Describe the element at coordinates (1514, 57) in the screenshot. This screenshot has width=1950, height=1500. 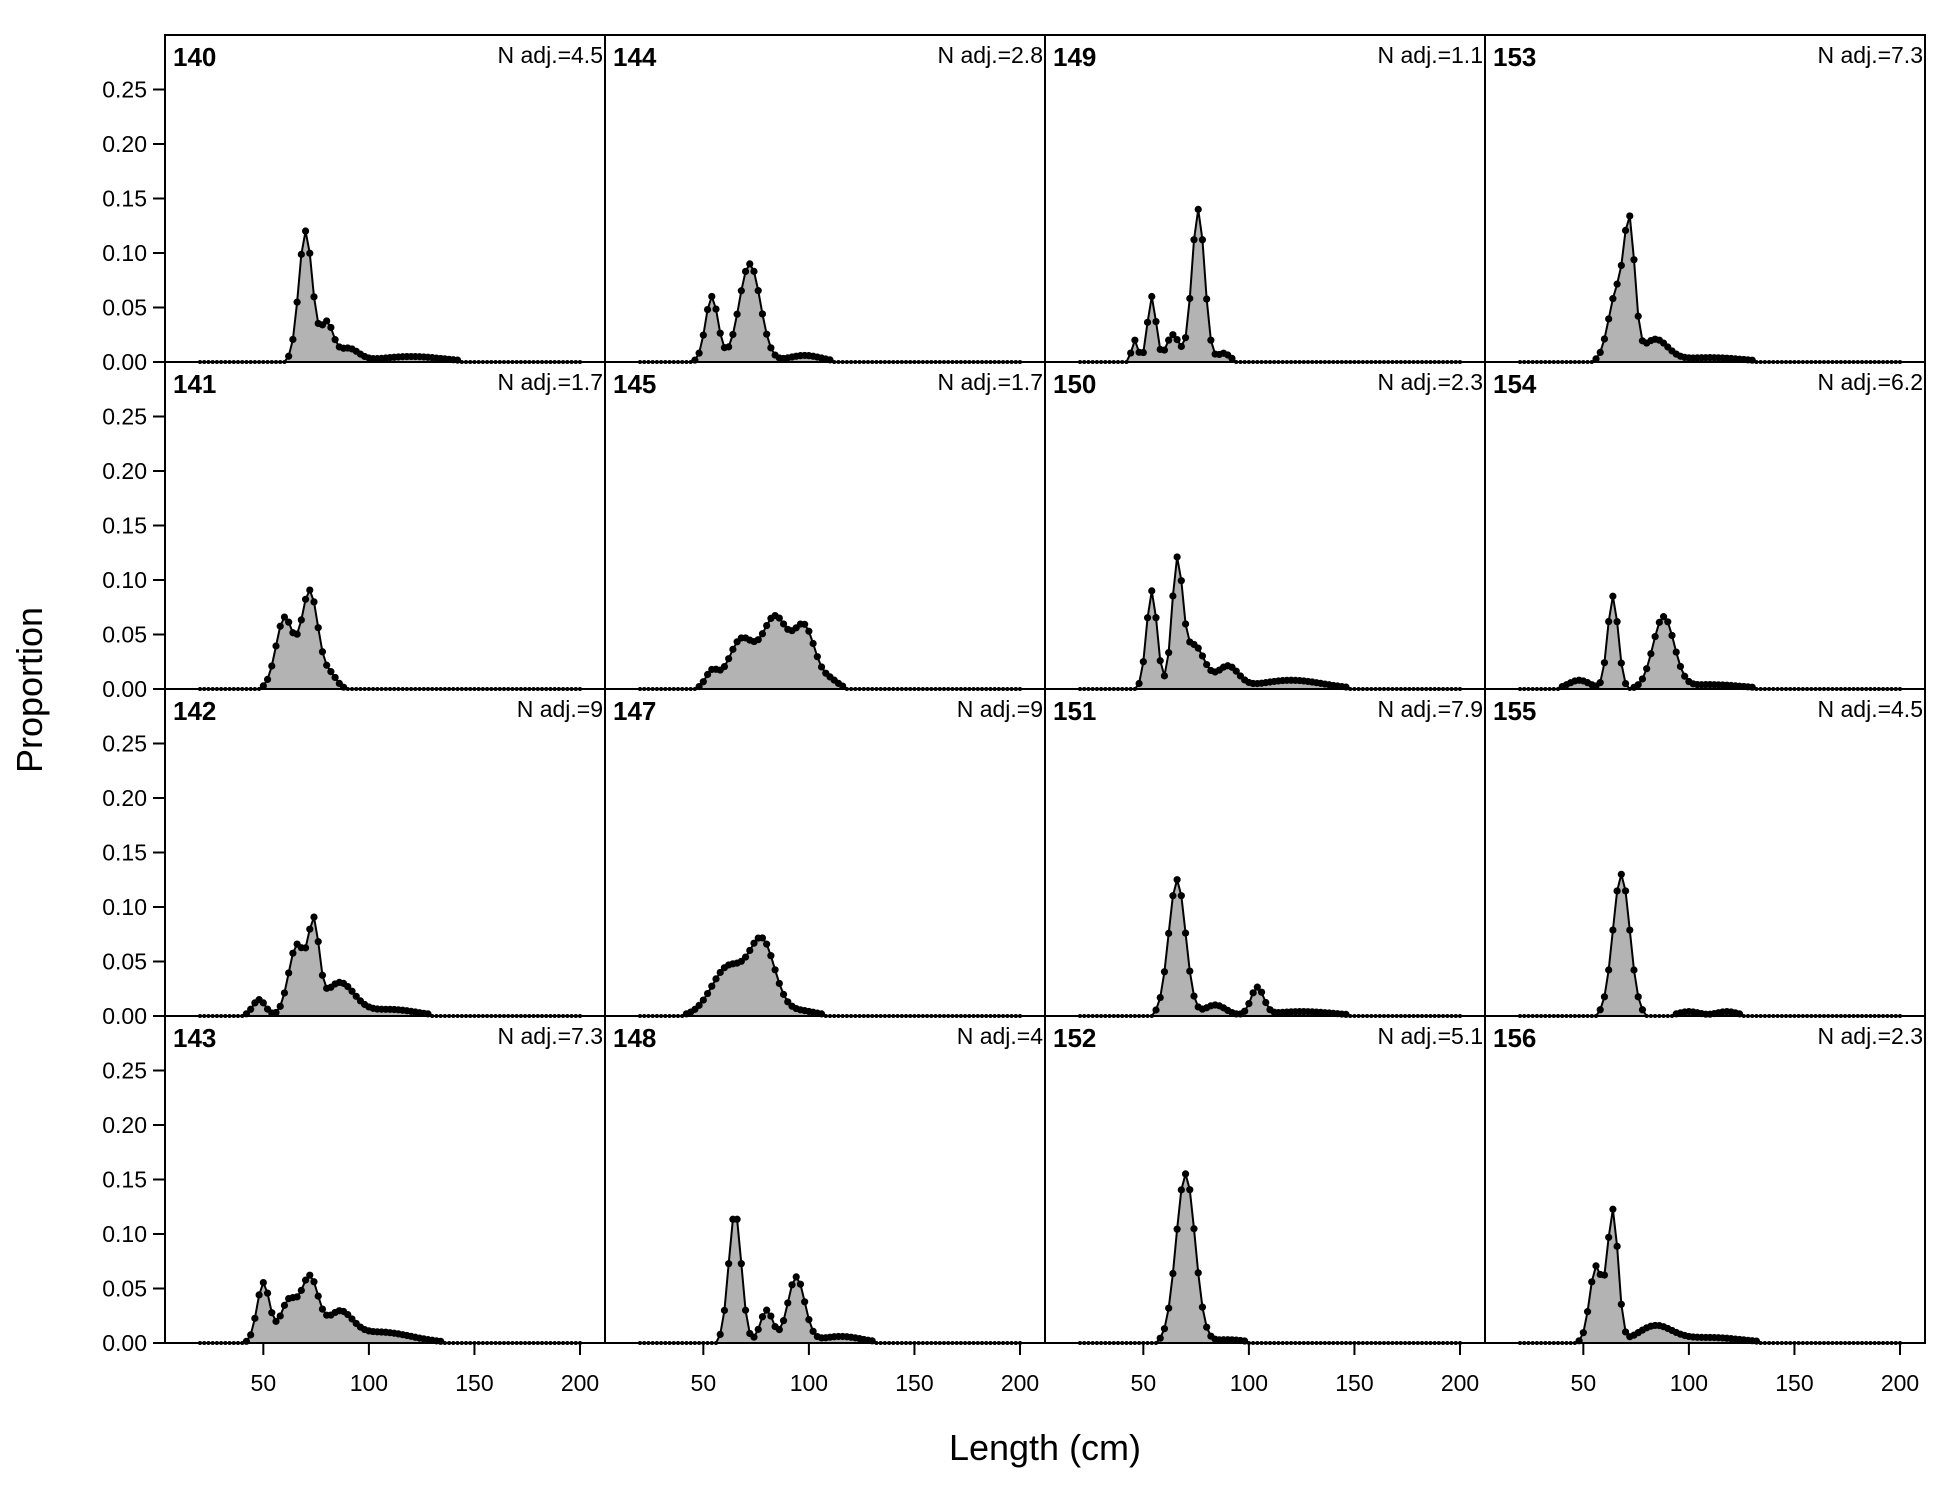
I see `panel-title: 153` at that location.